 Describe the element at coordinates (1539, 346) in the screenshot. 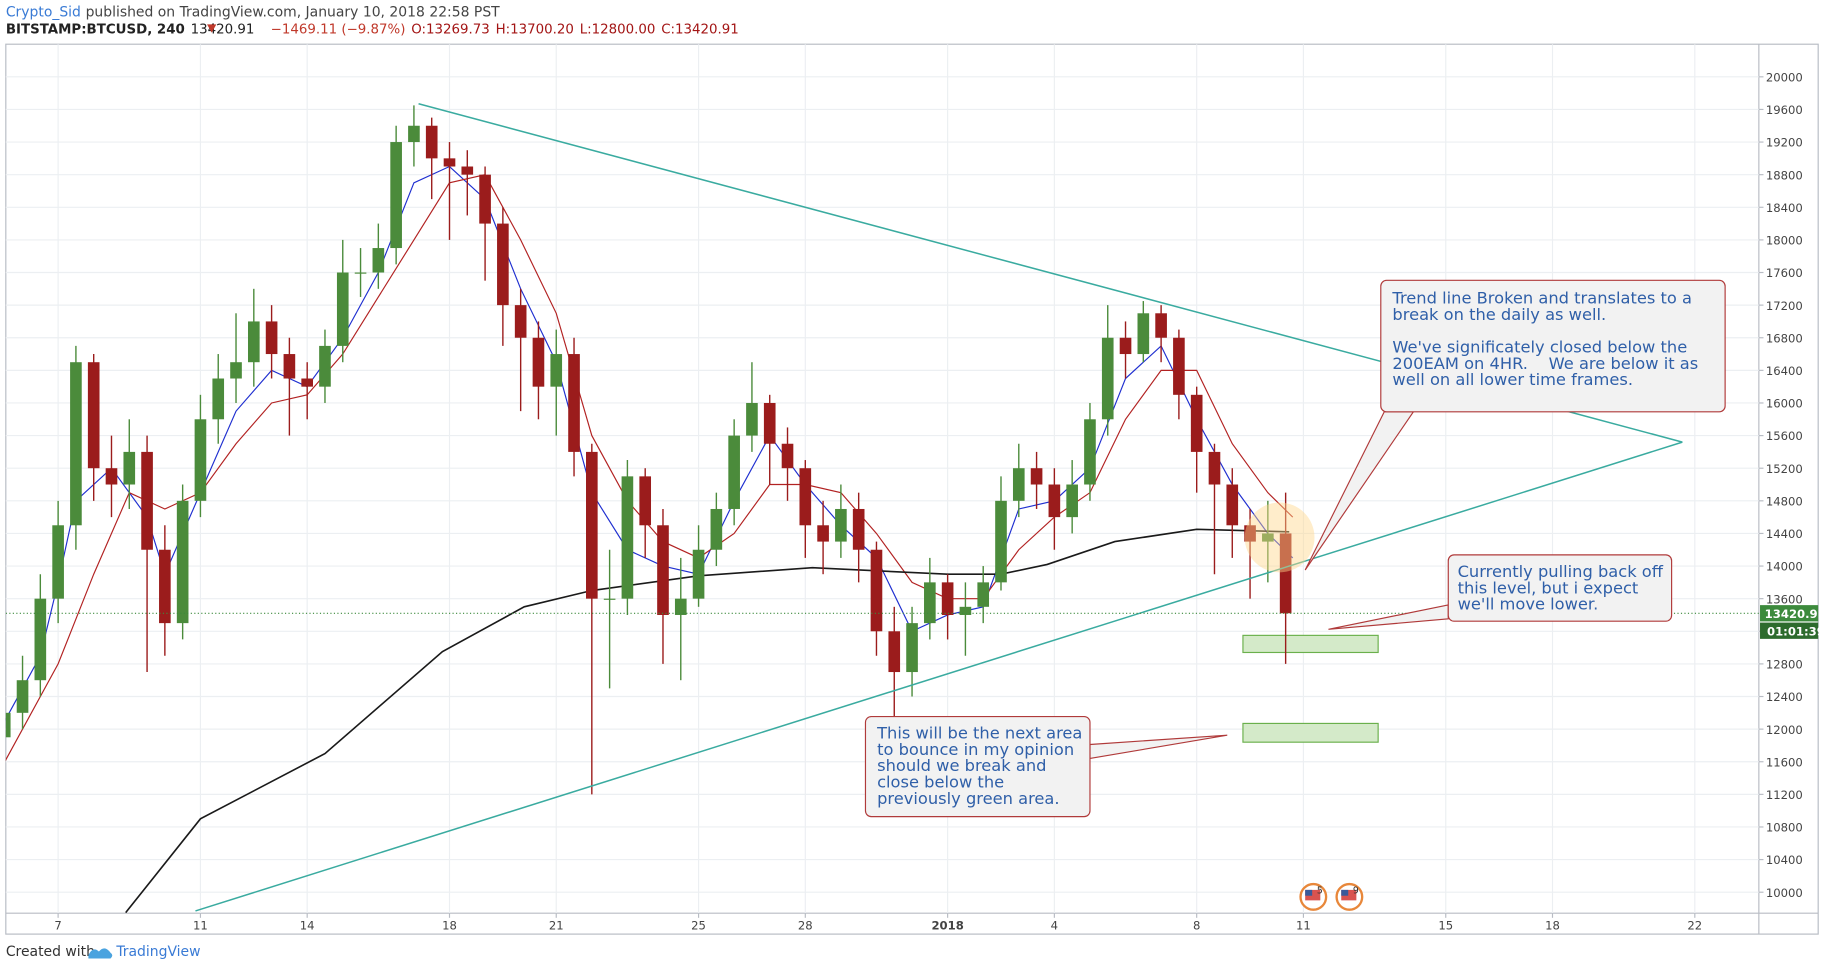

I see `callout-text: We've significately closed below the` at that location.